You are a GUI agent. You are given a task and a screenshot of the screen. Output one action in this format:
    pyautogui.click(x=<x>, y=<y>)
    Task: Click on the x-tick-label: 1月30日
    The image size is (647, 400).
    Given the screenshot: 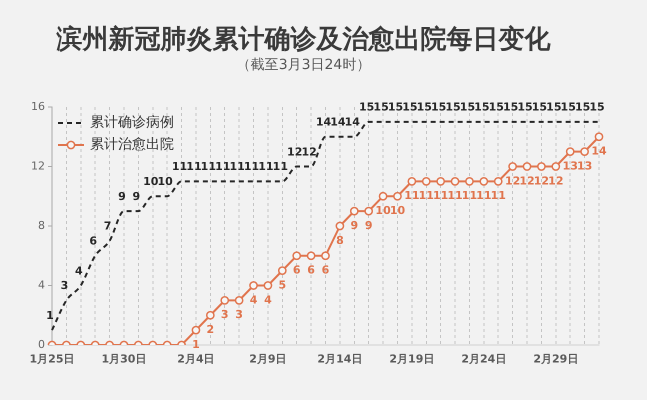 What is the action you would take?
    pyautogui.click(x=123, y=359)
    